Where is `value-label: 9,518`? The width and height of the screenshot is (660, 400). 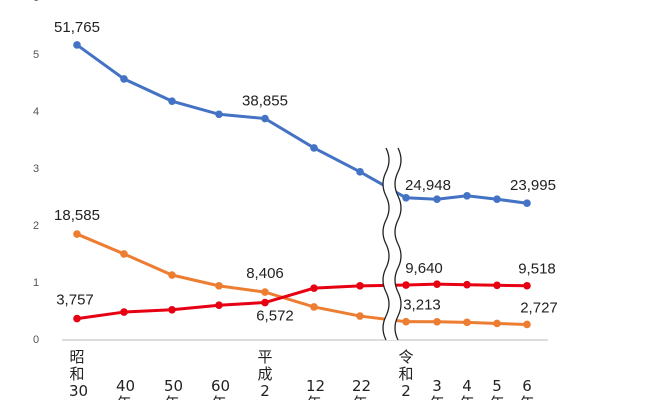
value-label: 9,518 is located at coordinates (537, 269).